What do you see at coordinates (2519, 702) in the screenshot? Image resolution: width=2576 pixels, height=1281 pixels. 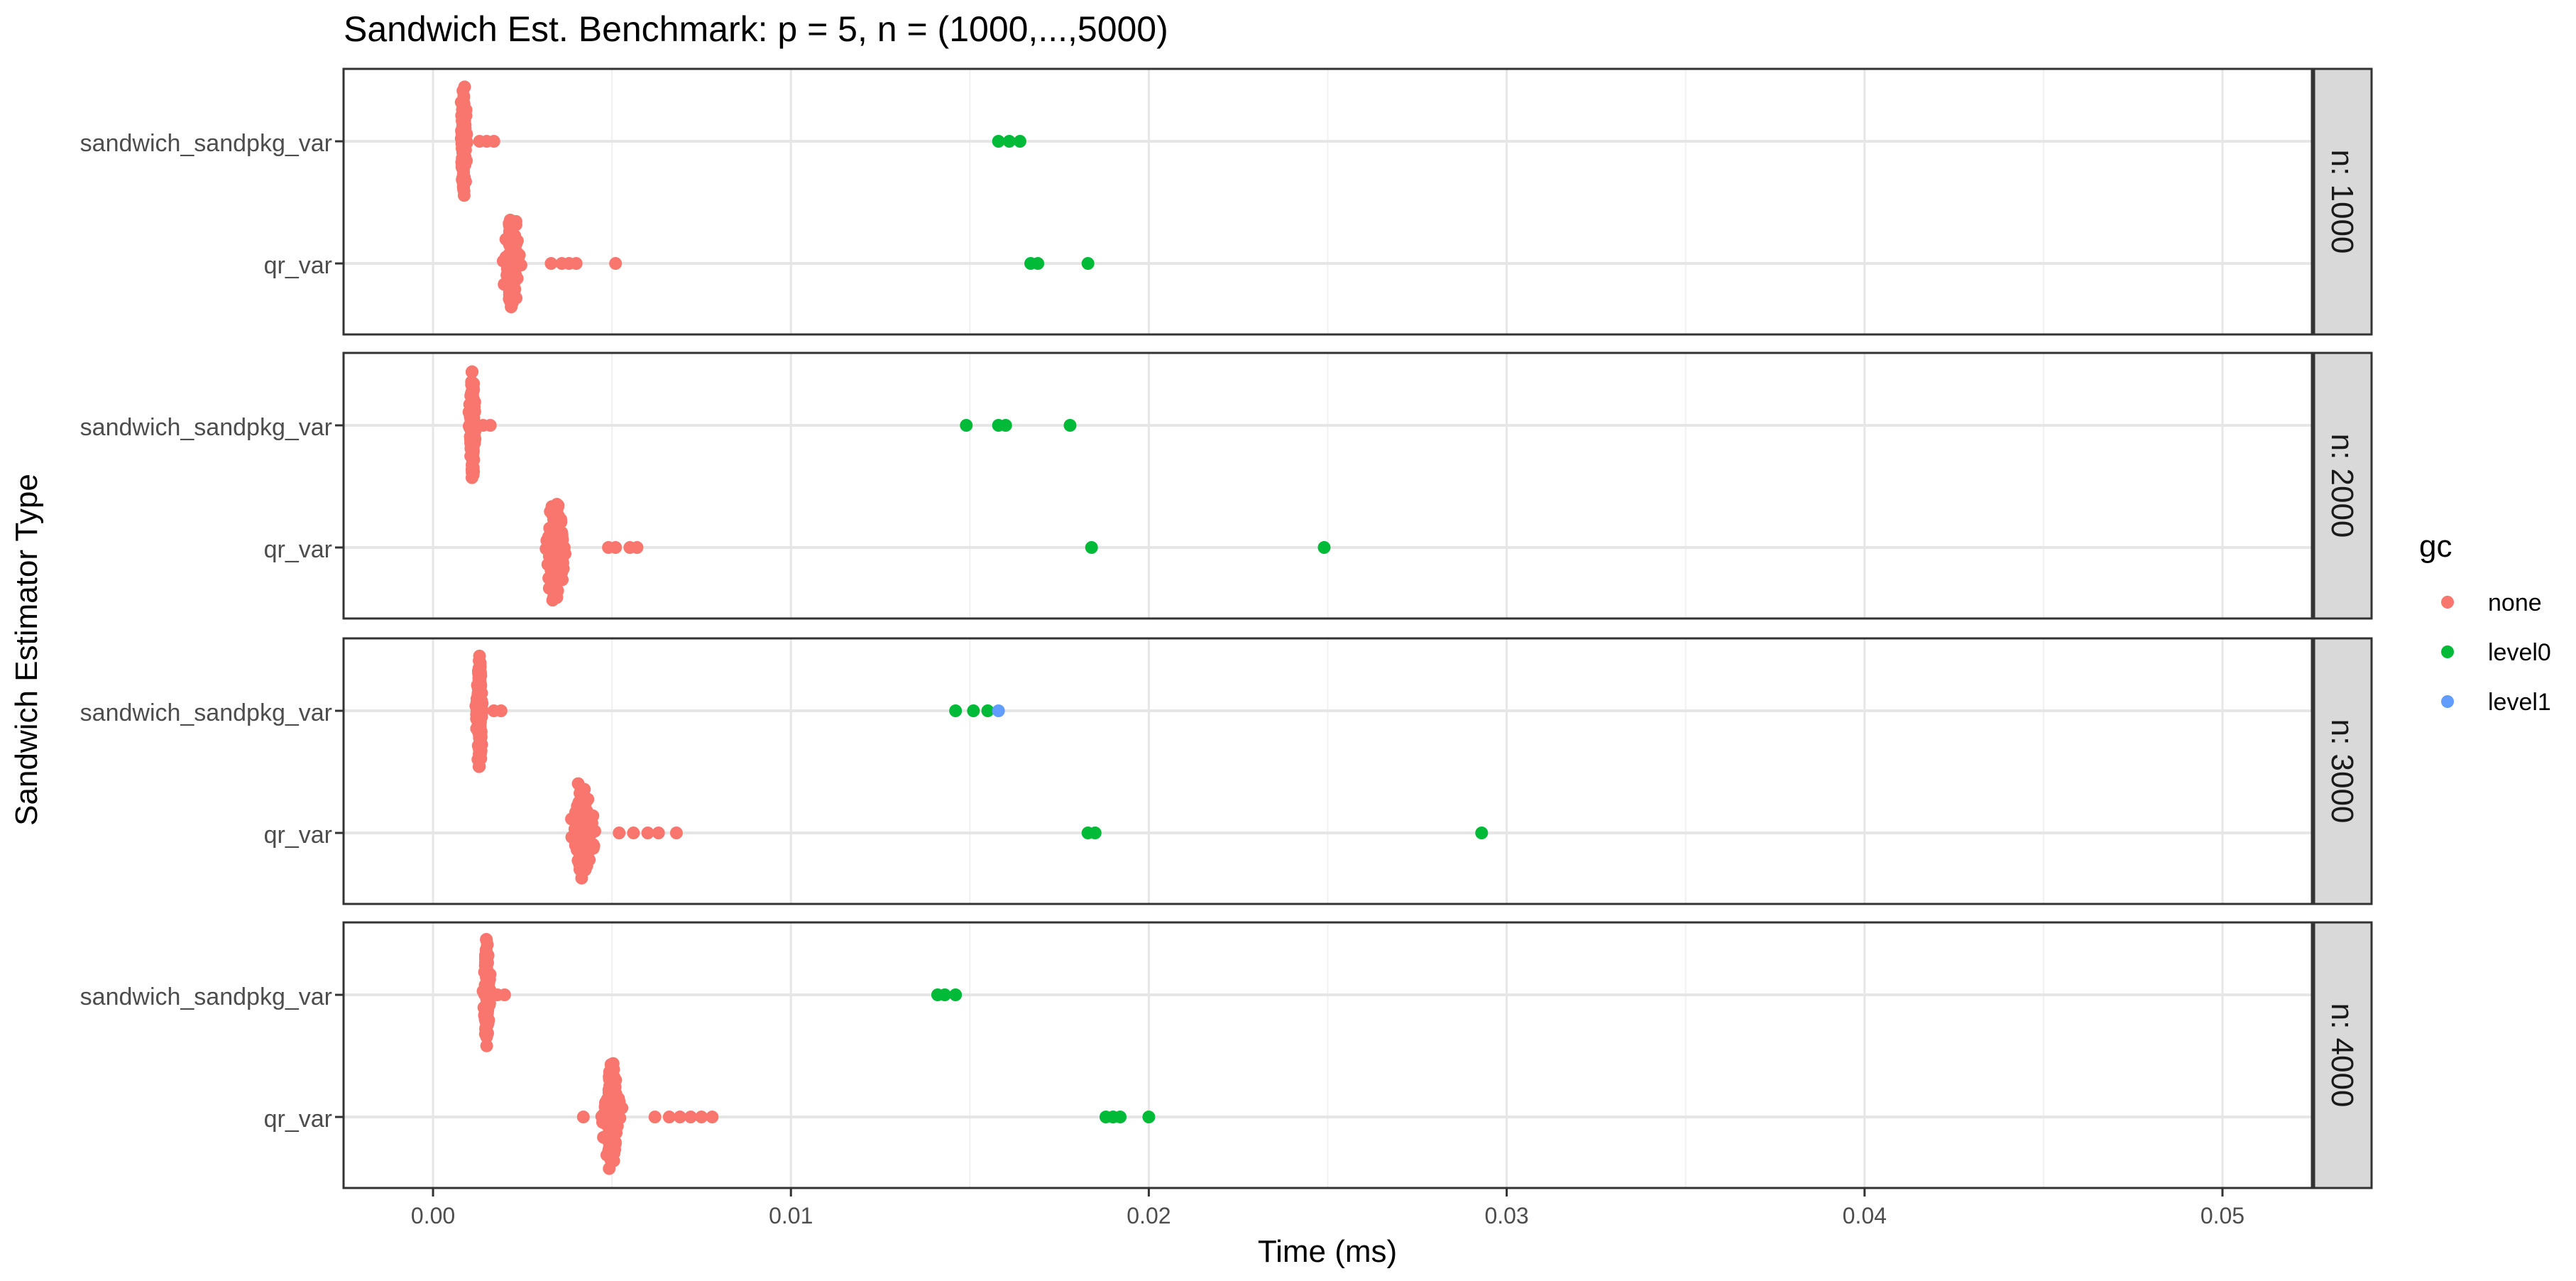 I see `legend-label: level1` at bounding box center [2519, 702].